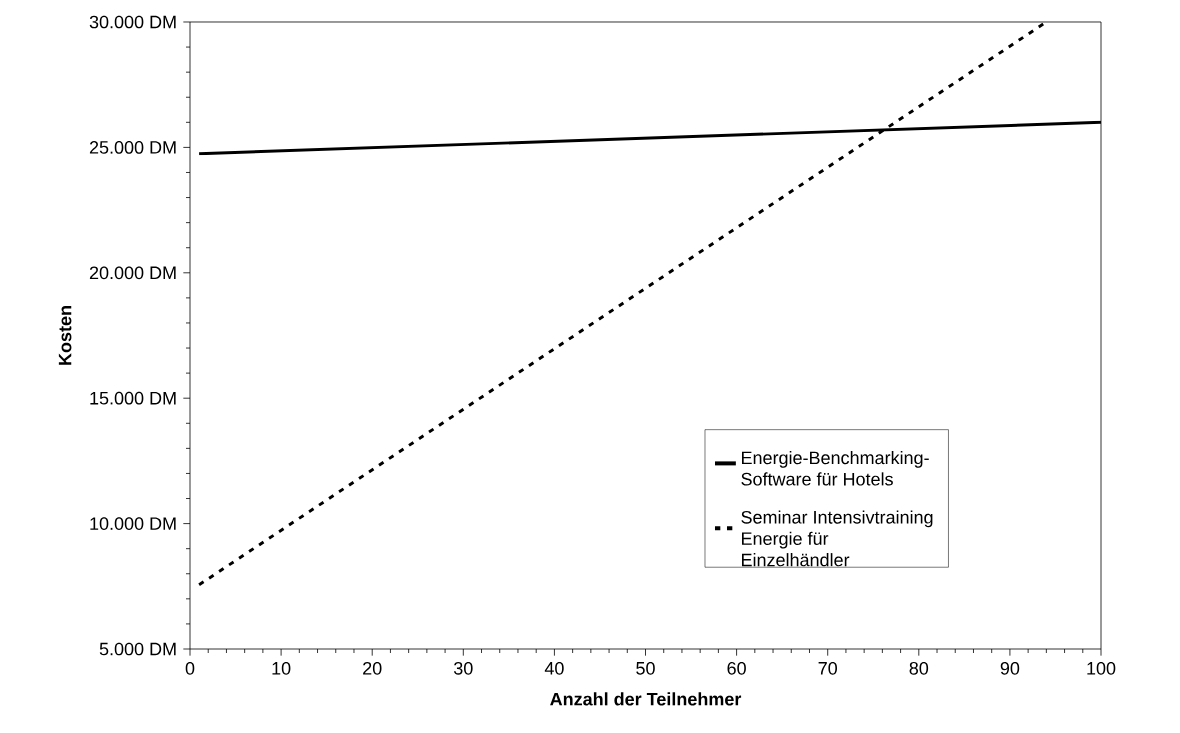 This screenshot has width=1180, height=733. What do you see at coordinates (281, 668) in the screenshot?
I see `x-tick-label: 10` at bounding box center [281, 668].